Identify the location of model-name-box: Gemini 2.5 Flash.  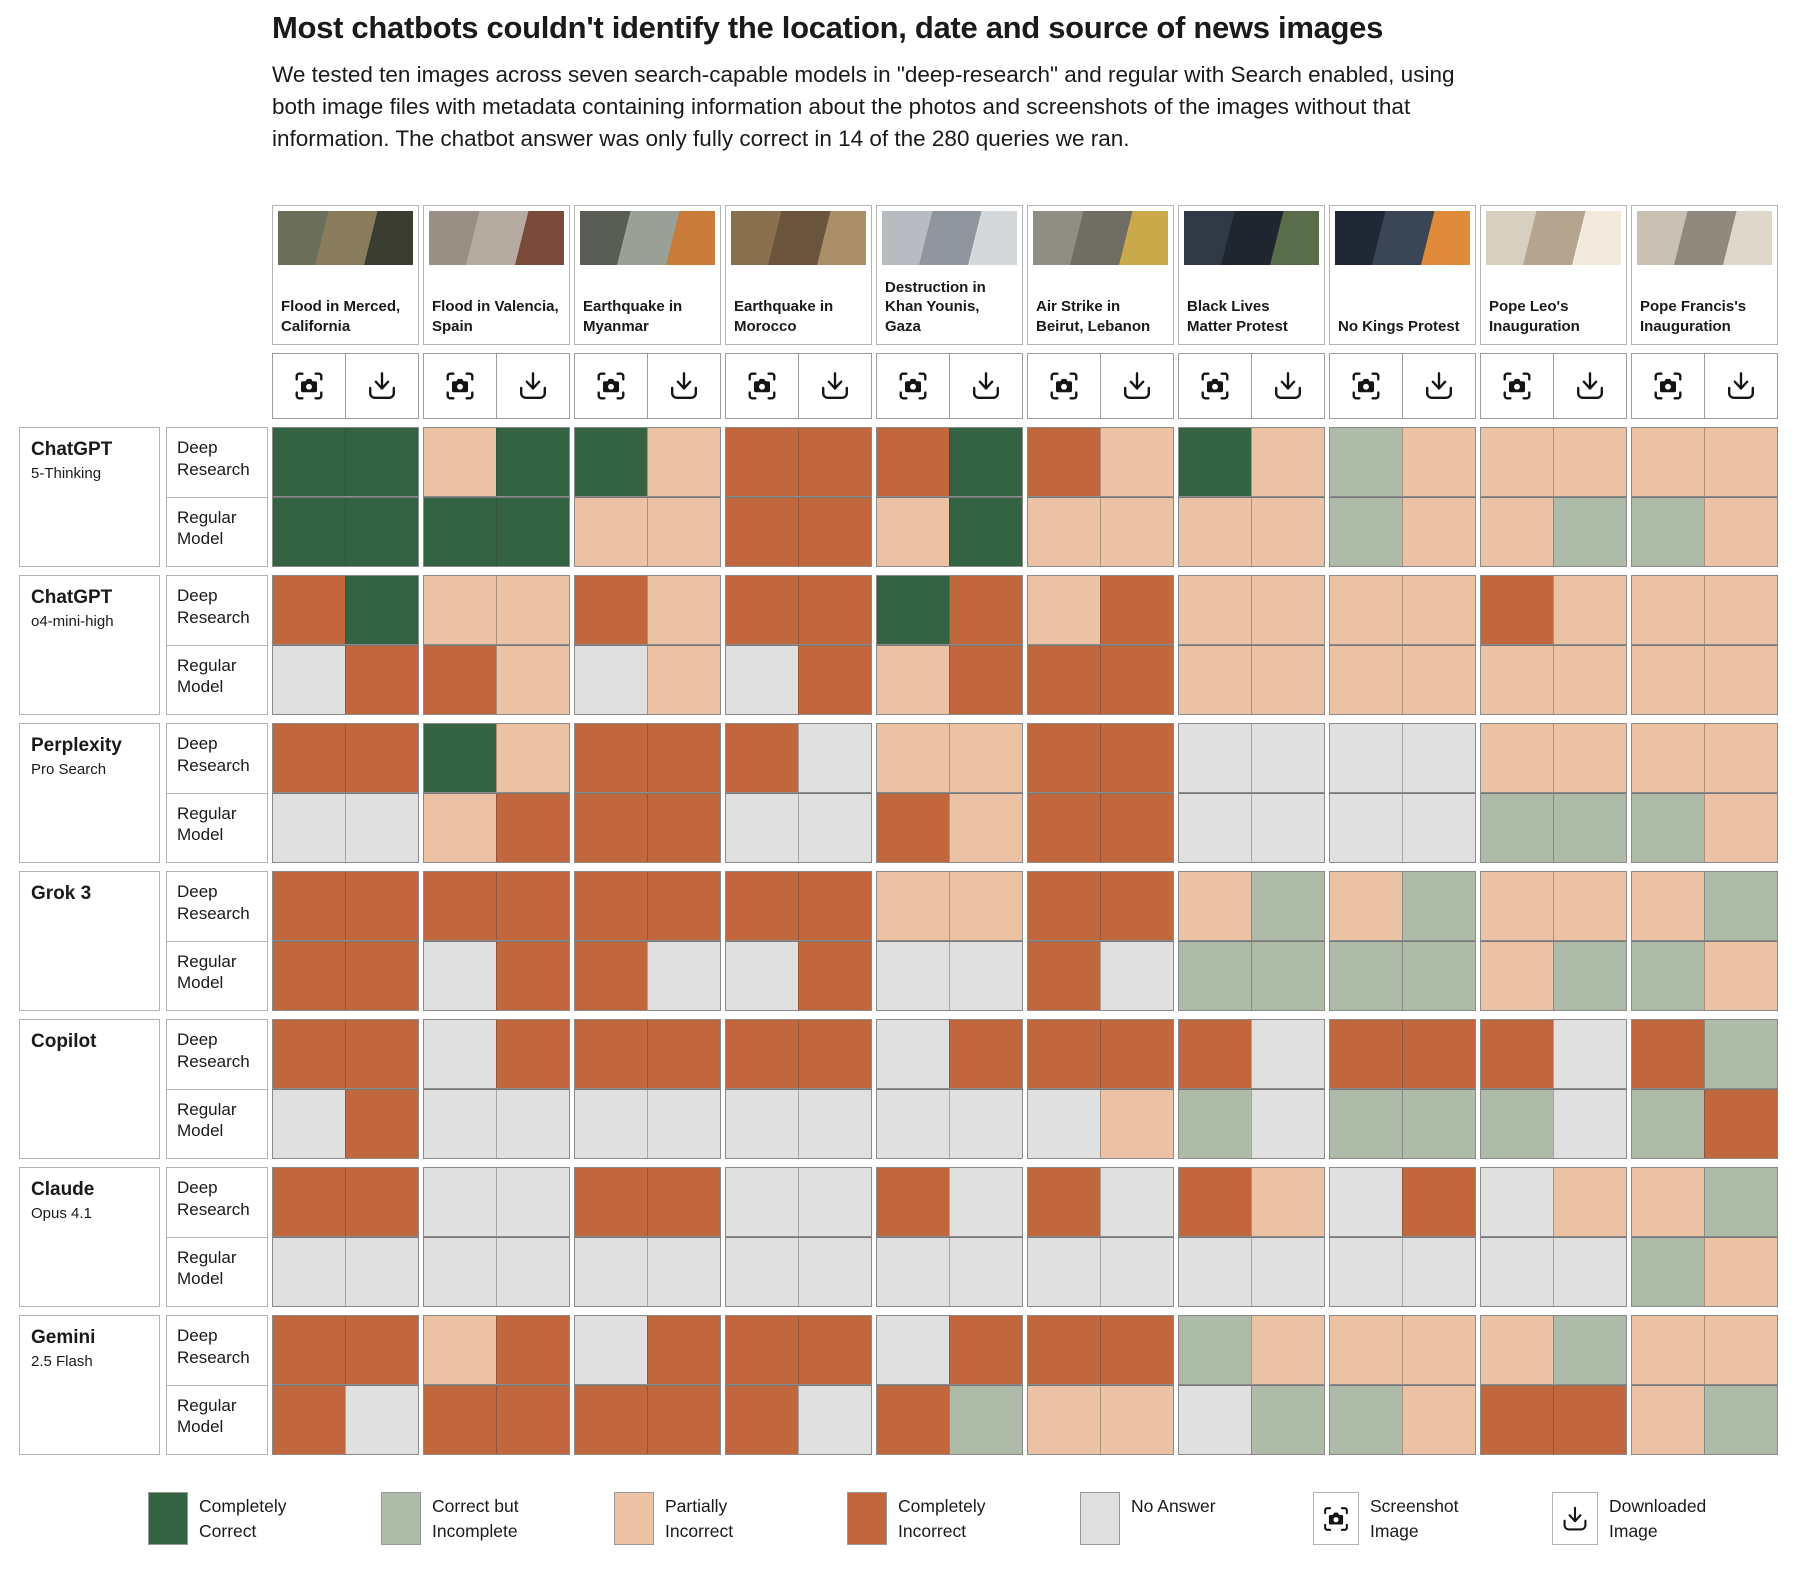
(89, 1385).